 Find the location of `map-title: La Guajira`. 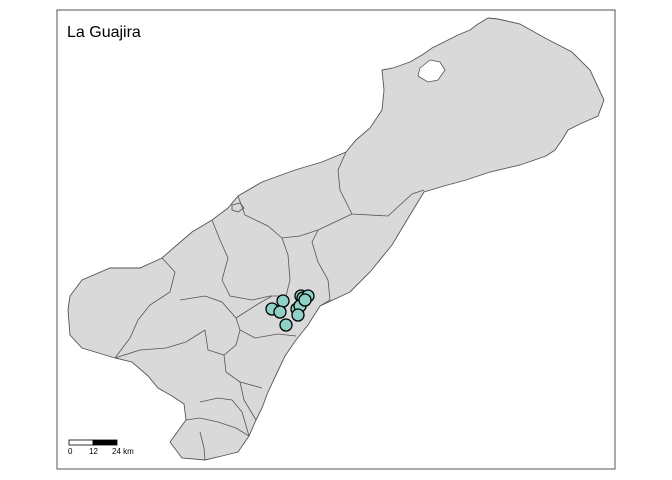

map-title: La Guajira is located at coordinates (104, 32).